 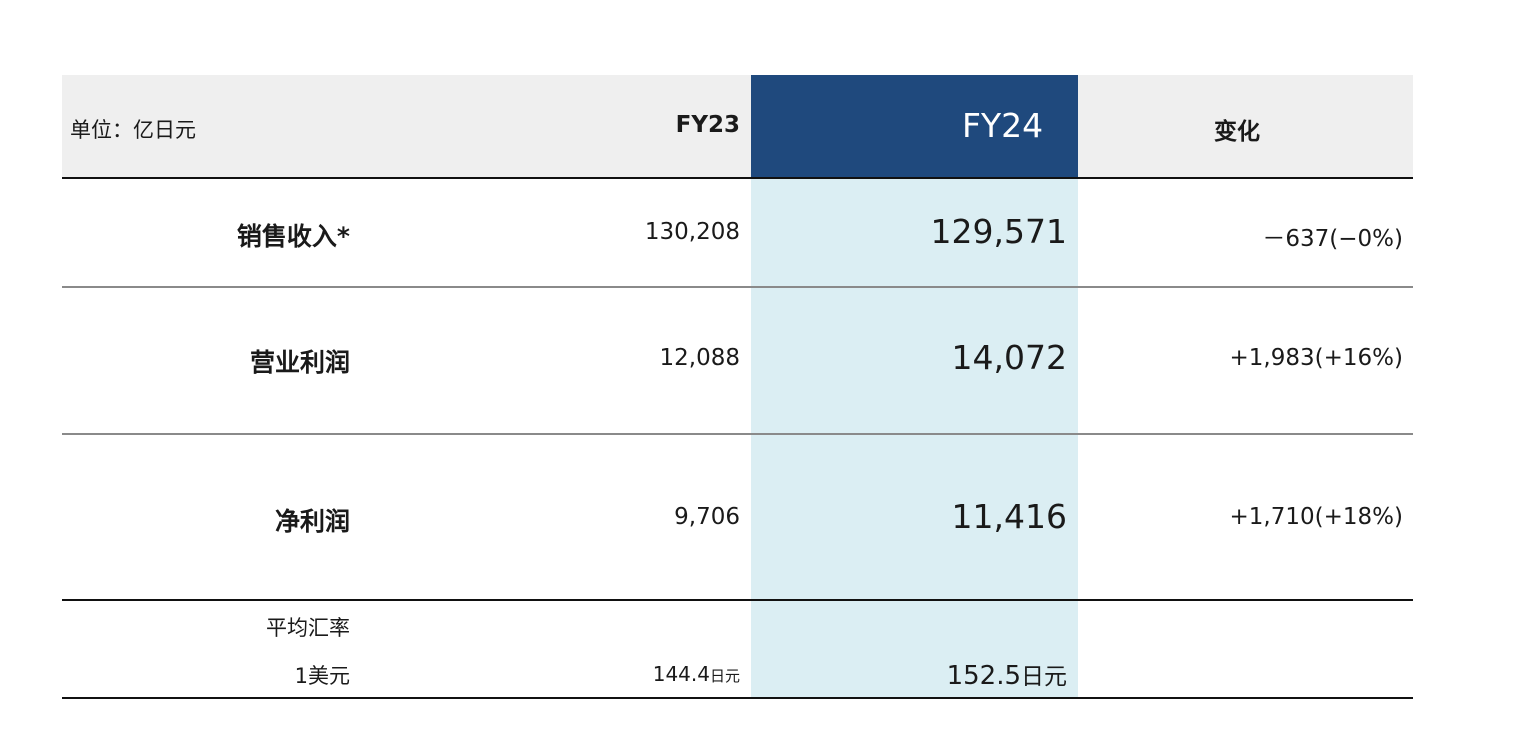 I want to click on fy24-fx: 152.5日元, so click(x=1007, y=674).